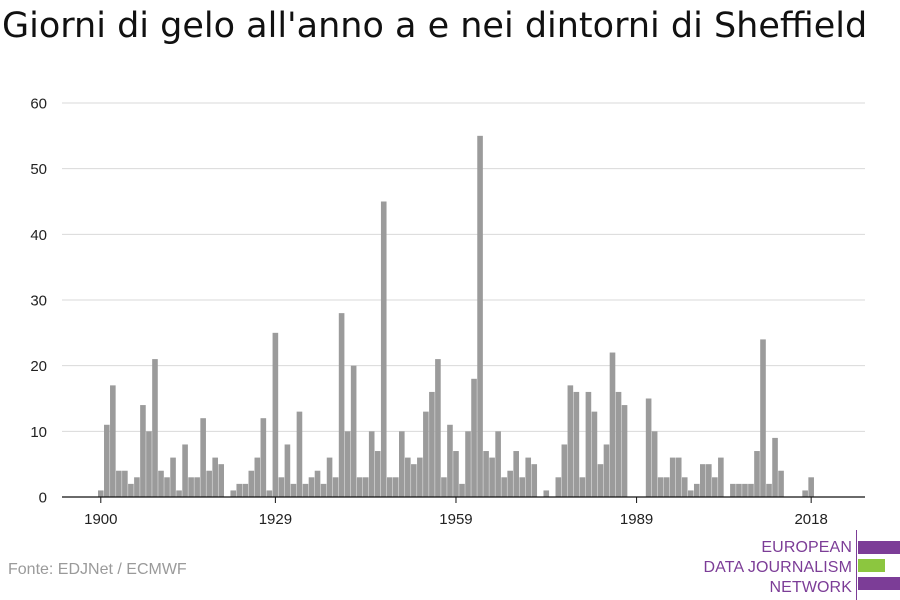  I want to click on bar-2005, so click(733, 490).